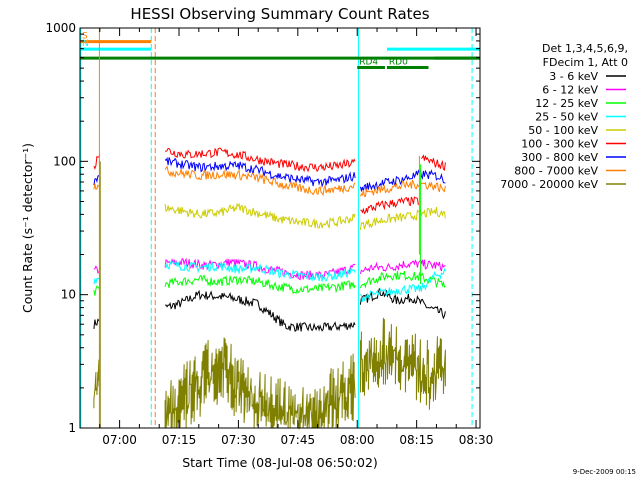 The image size is (640, 480). Describe the element at coordinates (476, 440) in the screenshot. I see `x-tick-label: 08:30` at that location.